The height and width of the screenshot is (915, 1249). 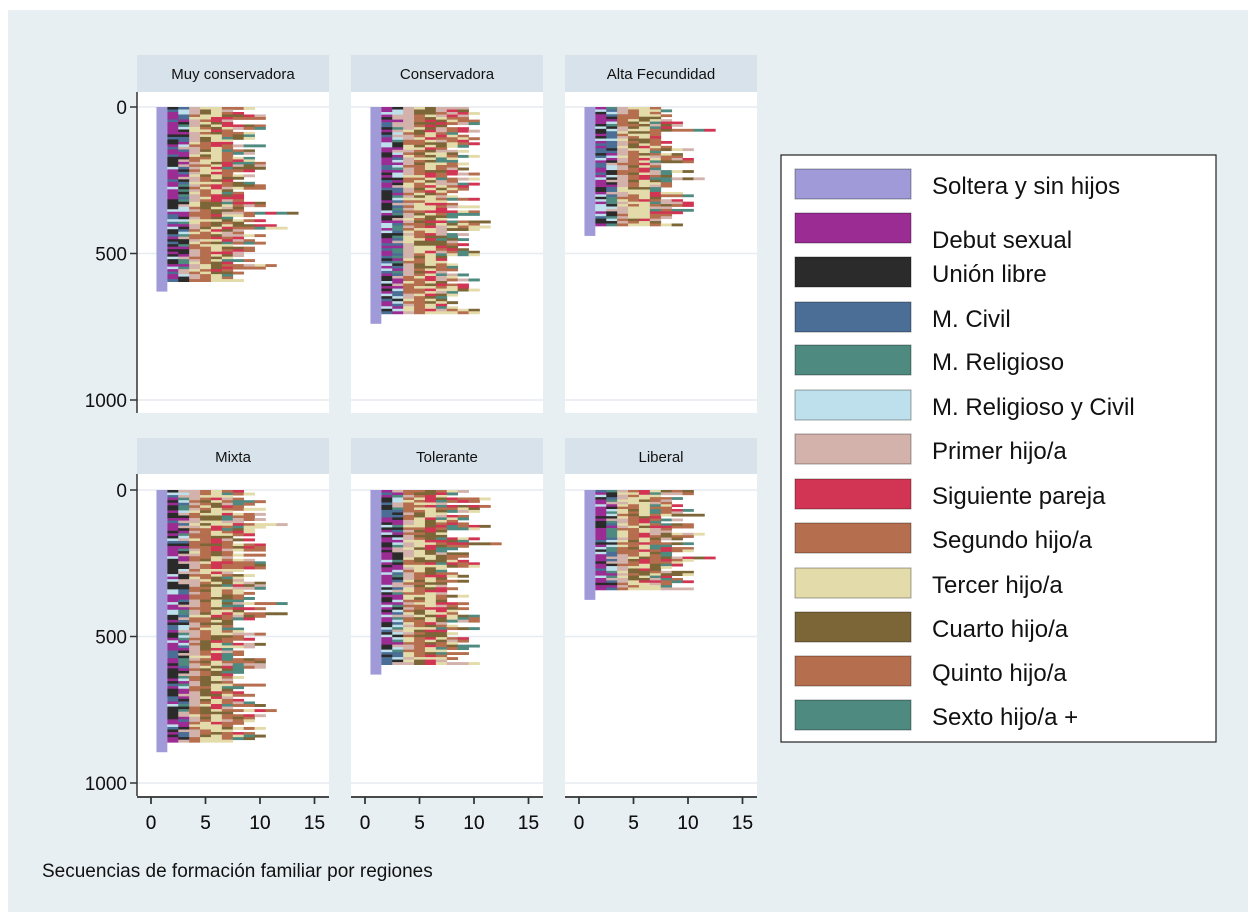 What do you see at coordinates (314, 823) in the screenshot?
I see `x-tick-label: 15` at bounding box center [314, 823].